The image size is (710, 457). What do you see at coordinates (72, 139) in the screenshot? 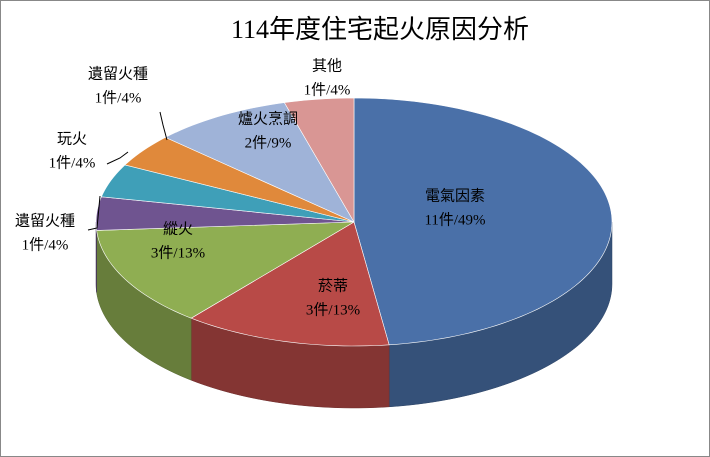
I see `slice-label: 玩火` at bounding box center [72, 139].